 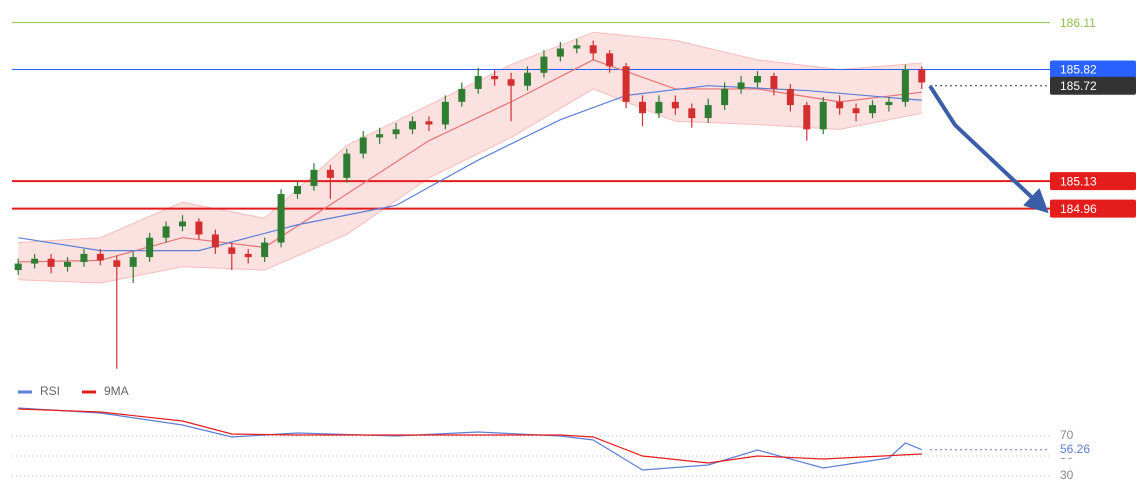 I want to click on legend-label: 9MA, so click(x=116, y=391).